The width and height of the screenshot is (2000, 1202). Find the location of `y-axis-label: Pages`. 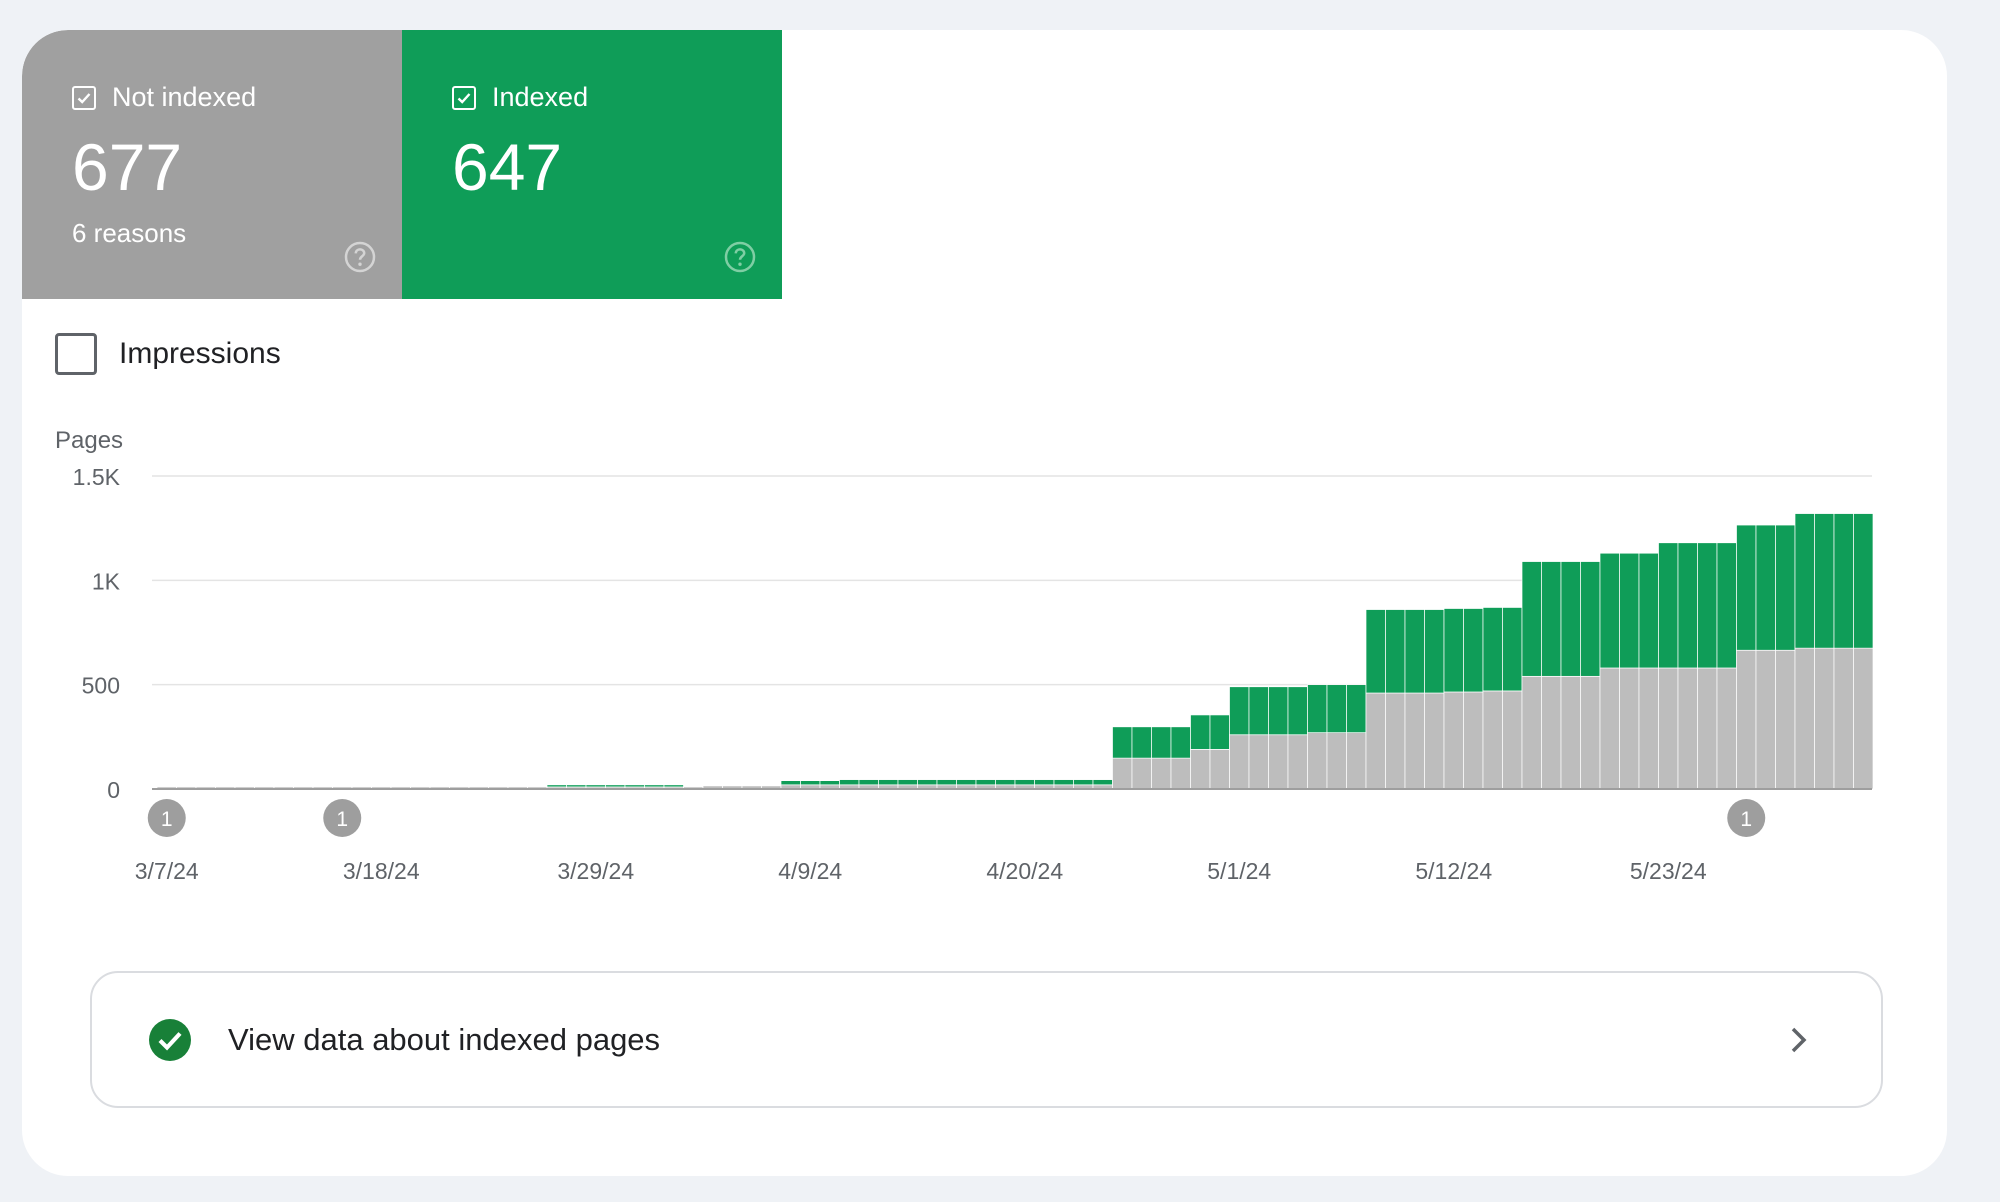

y-axis-label: Pages is located at coordinates (89, 440).